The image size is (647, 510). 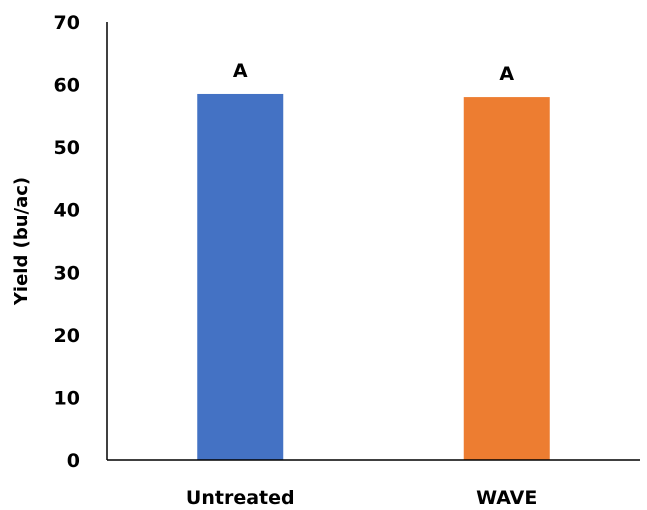 What do you see at coordinates (506, 498) in the screenshot?
I see `x-category-label: WAVE` at bounding box center [506, 498].